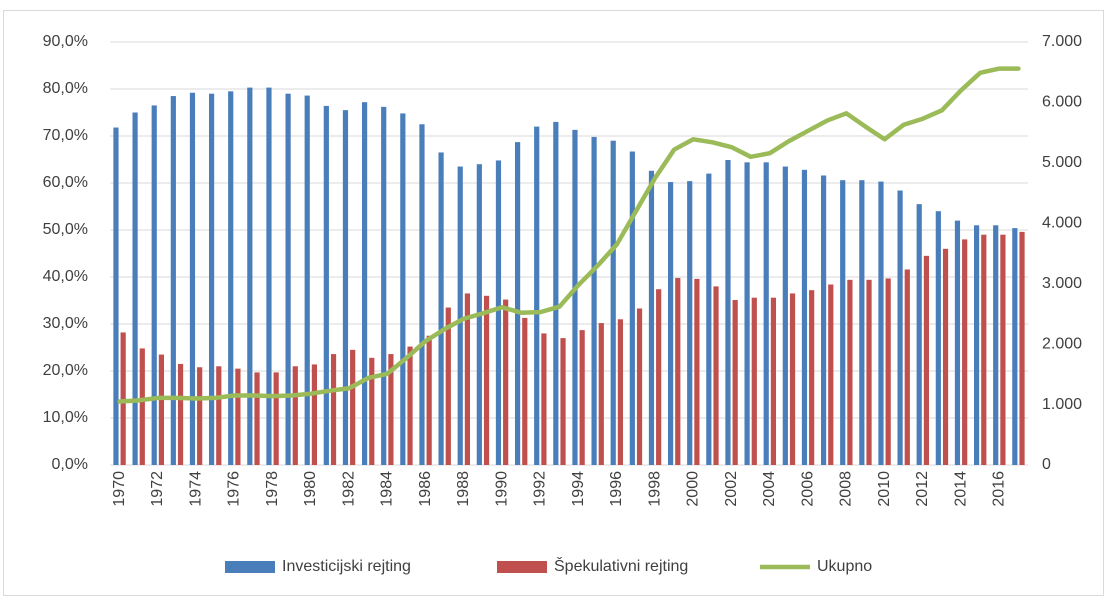 The image size is (1109, 600). Describe the element at coordinates (272, 489) in the screenshot. I see `x-tick-label: 1978` at that location.